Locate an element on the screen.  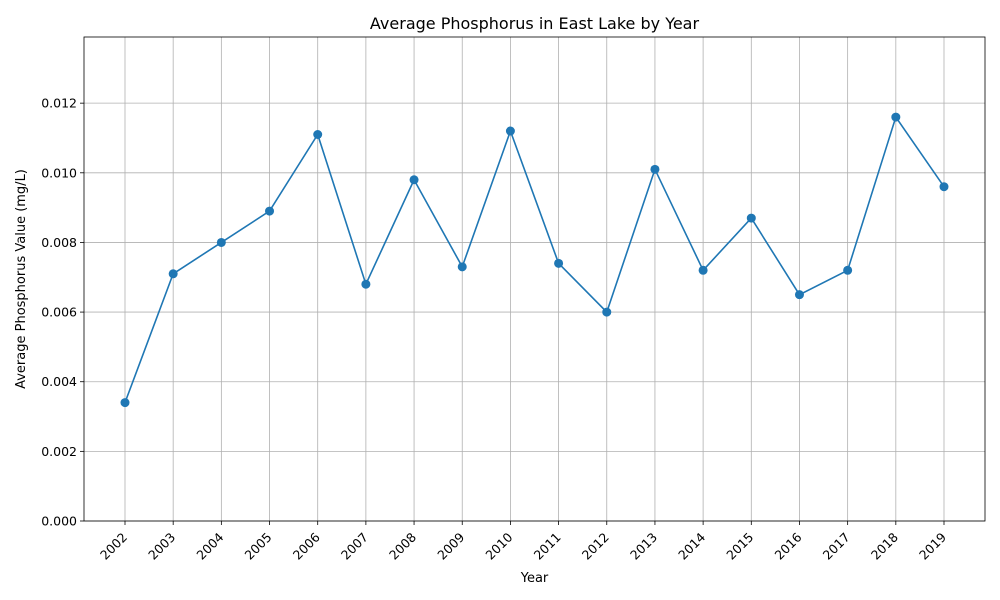
x-tick-label: 2008 is located at coordinates (402, 545).